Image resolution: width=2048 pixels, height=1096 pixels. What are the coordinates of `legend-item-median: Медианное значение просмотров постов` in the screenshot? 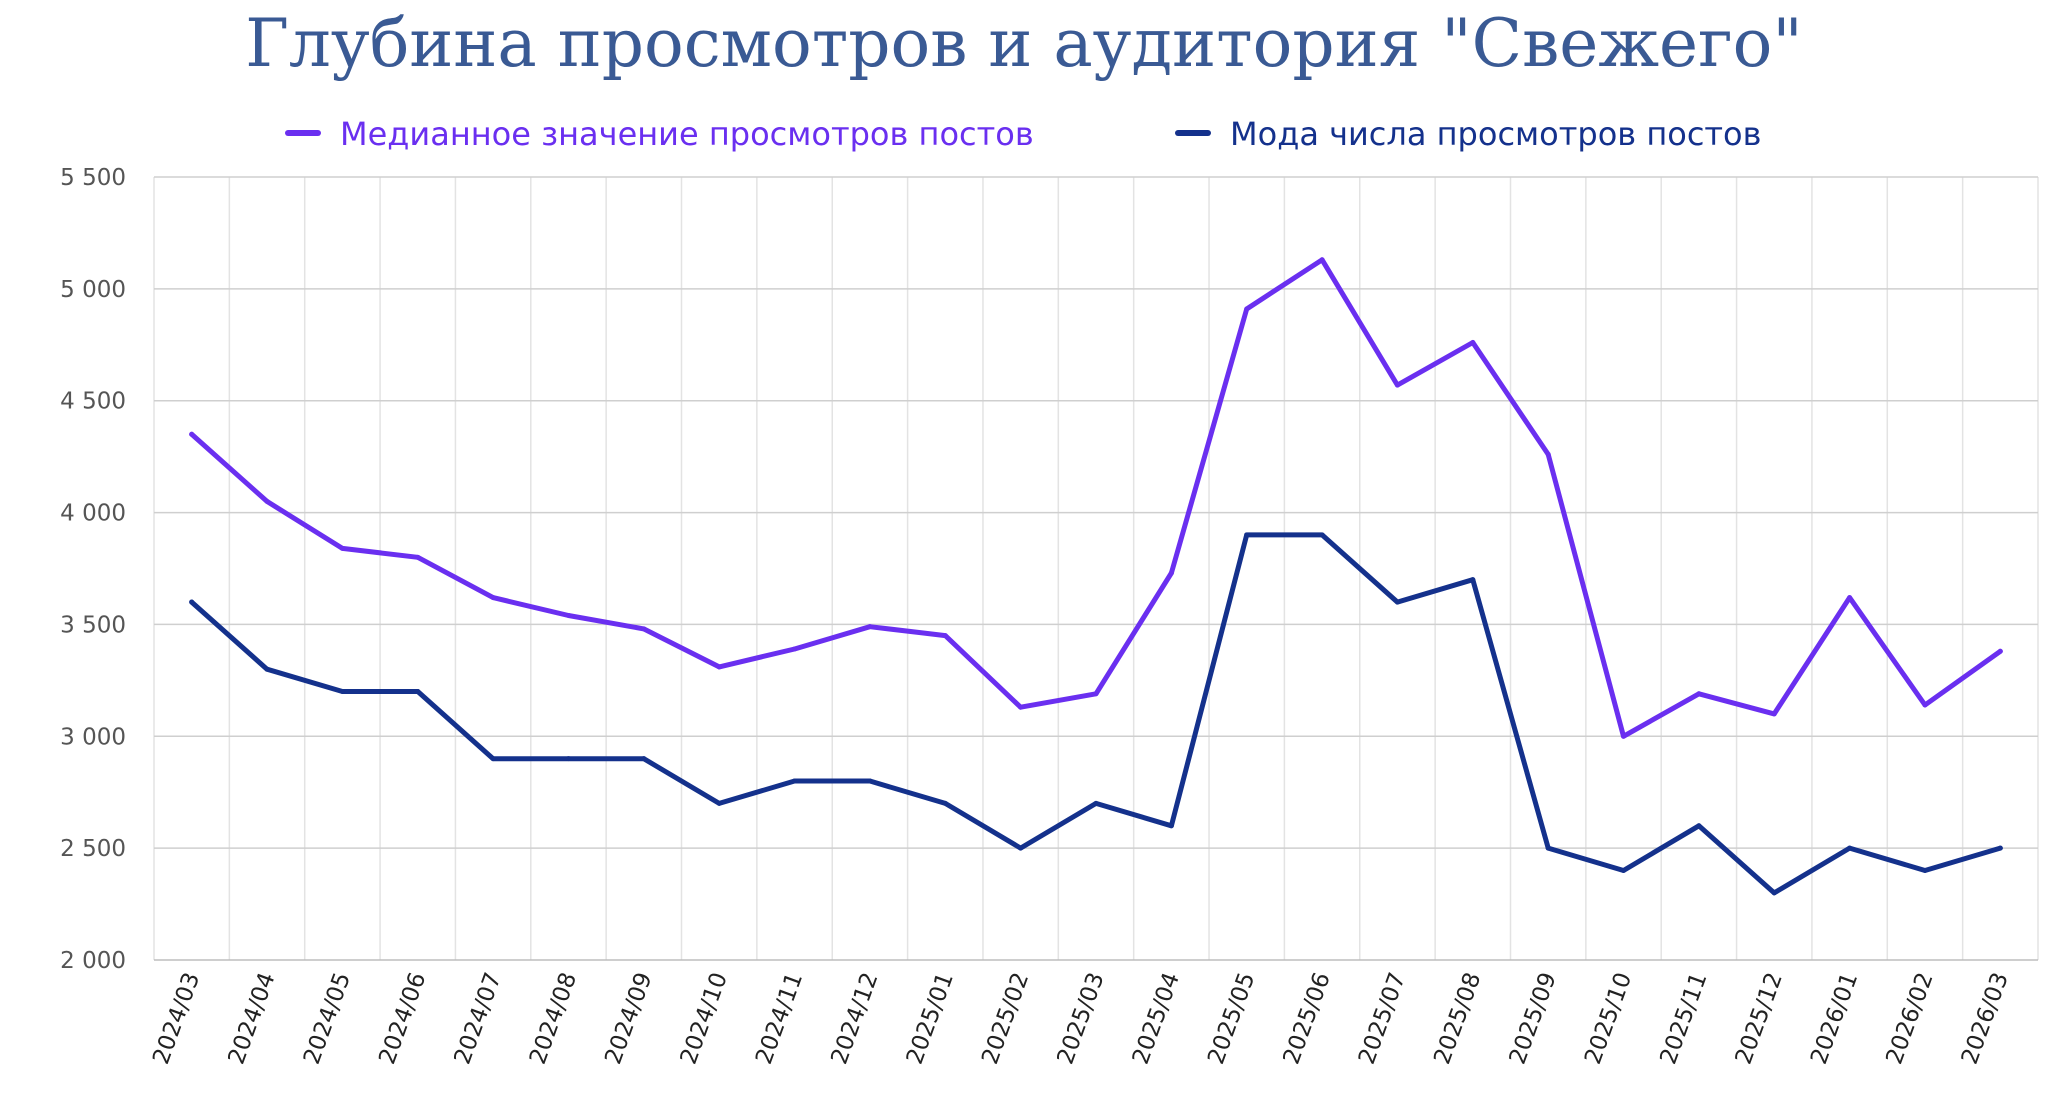 It's located at (659, 134).